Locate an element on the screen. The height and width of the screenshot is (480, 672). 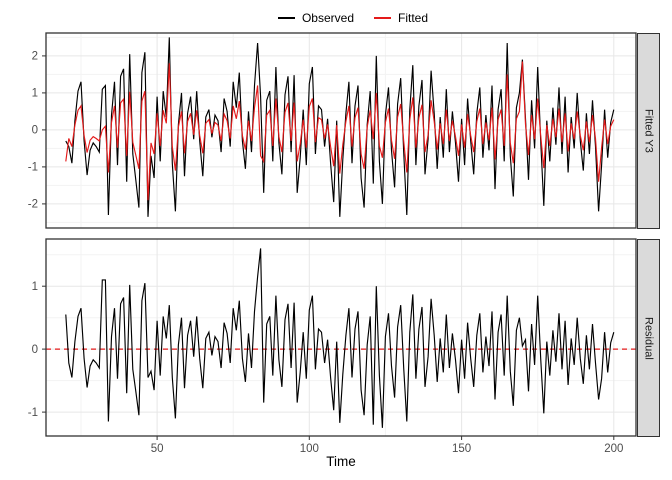
facet-strip-residual: Residual is located at coordinates (648, 338).